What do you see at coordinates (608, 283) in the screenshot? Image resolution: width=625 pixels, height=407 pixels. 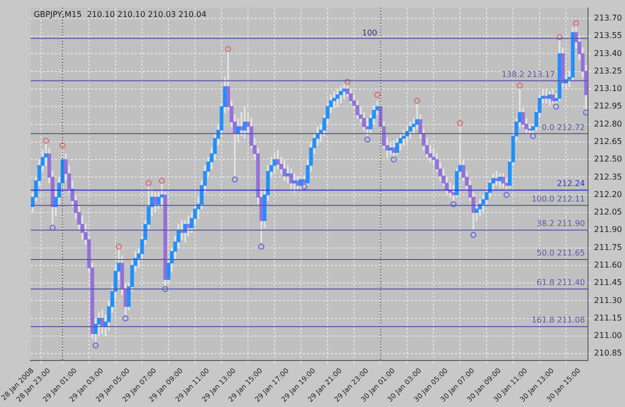 I see `y-tick-label: 211.45` at bounding box center [608, 283].